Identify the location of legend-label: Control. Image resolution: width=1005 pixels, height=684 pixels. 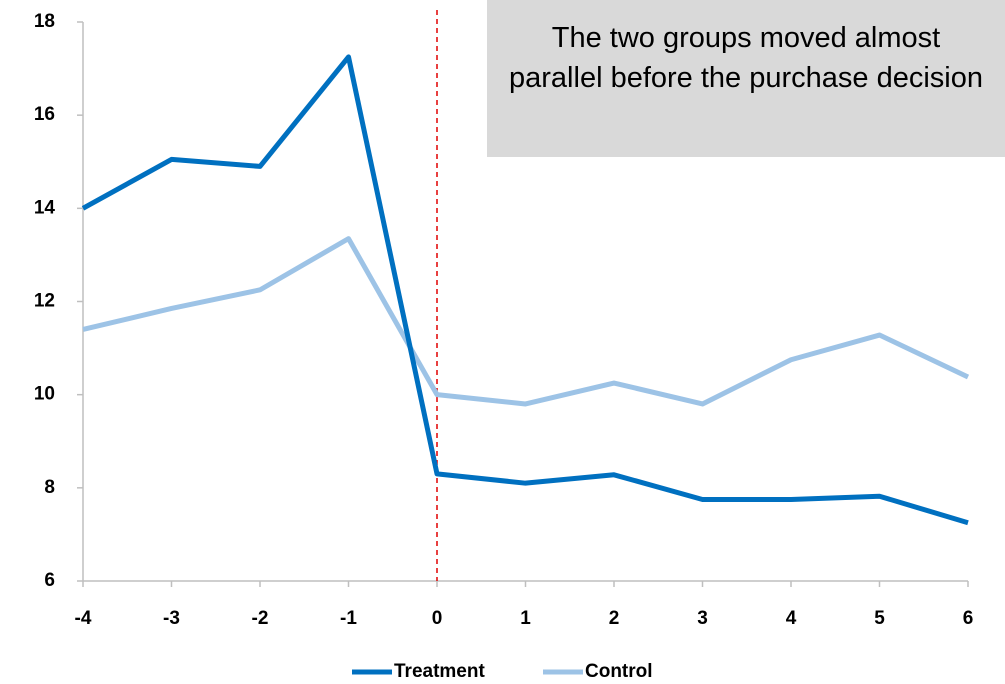
(619, 671).